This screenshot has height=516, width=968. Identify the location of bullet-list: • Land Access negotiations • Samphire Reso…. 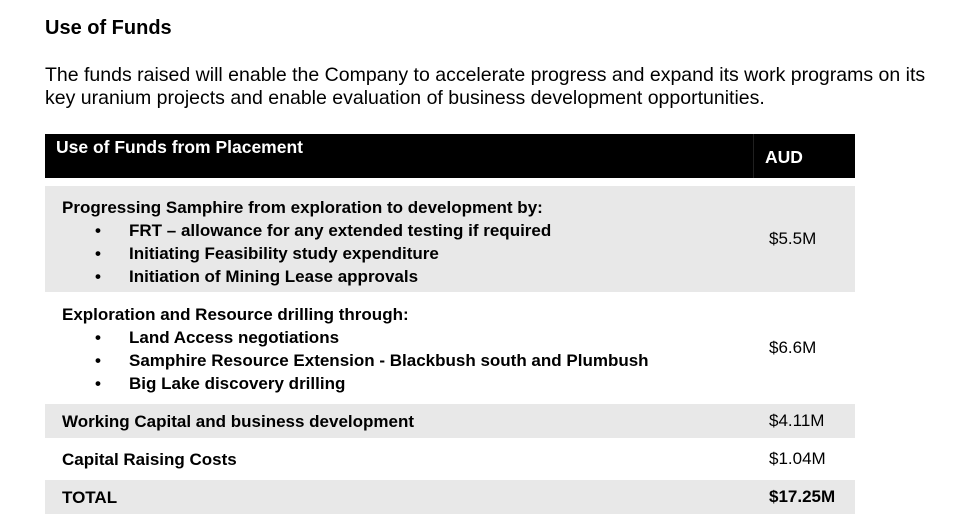
(407, 360).